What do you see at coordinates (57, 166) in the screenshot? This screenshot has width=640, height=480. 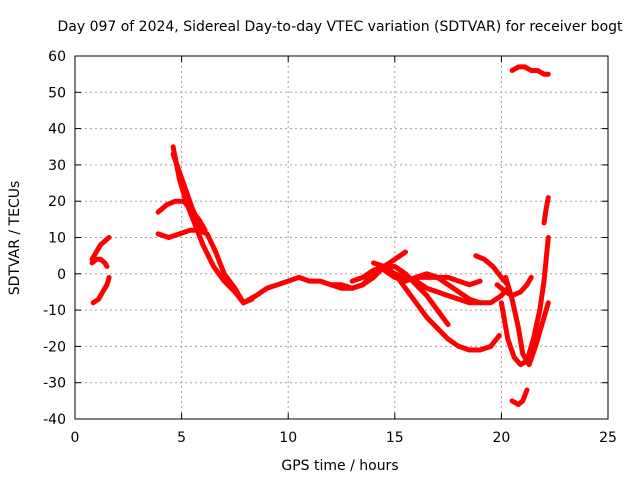 I see `y-tick-label: 30` at bounding box center [57, 166].